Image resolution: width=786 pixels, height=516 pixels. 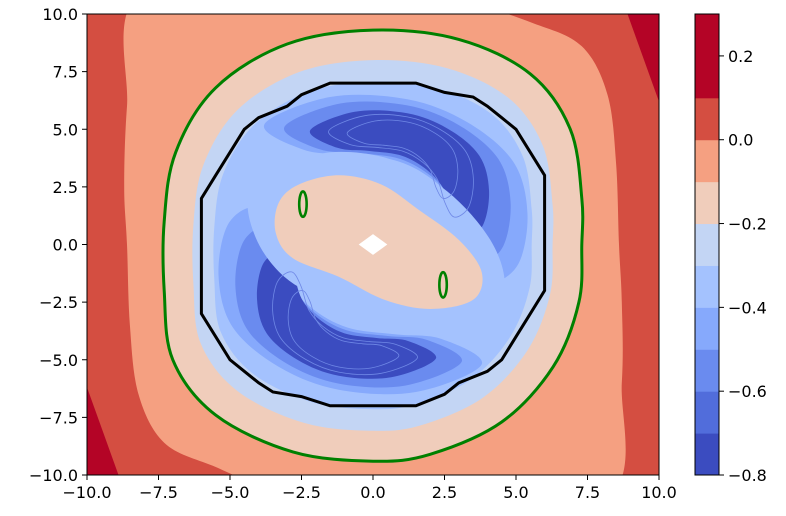 I want to click on colorbar-tick-label: 0.2, so click(x=740, y=56).